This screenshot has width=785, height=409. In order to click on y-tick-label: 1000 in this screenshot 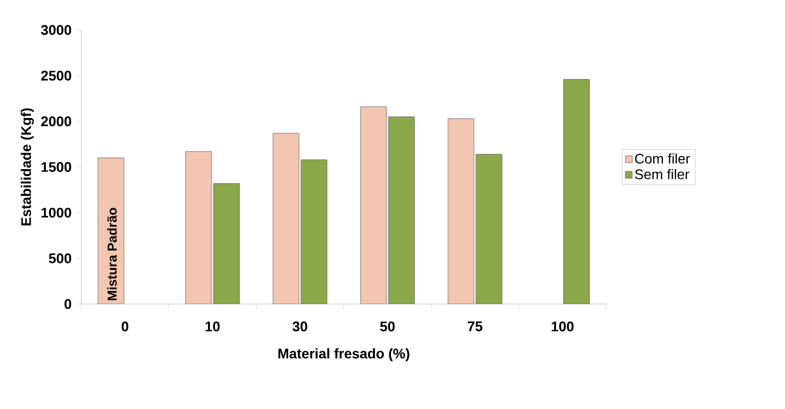, I will do `click(57, 213)`.